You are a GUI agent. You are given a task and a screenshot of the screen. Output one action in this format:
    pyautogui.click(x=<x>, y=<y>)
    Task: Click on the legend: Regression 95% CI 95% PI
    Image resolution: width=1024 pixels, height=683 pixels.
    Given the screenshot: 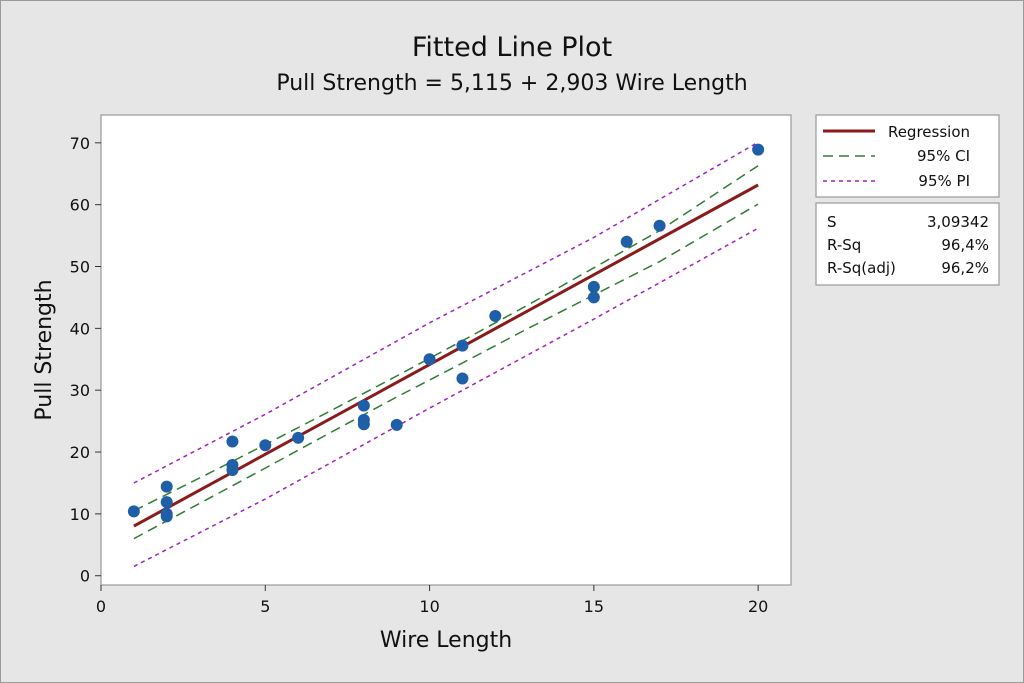 What is the action you would take?
    pyautogui.click(x=907, y=156)
    